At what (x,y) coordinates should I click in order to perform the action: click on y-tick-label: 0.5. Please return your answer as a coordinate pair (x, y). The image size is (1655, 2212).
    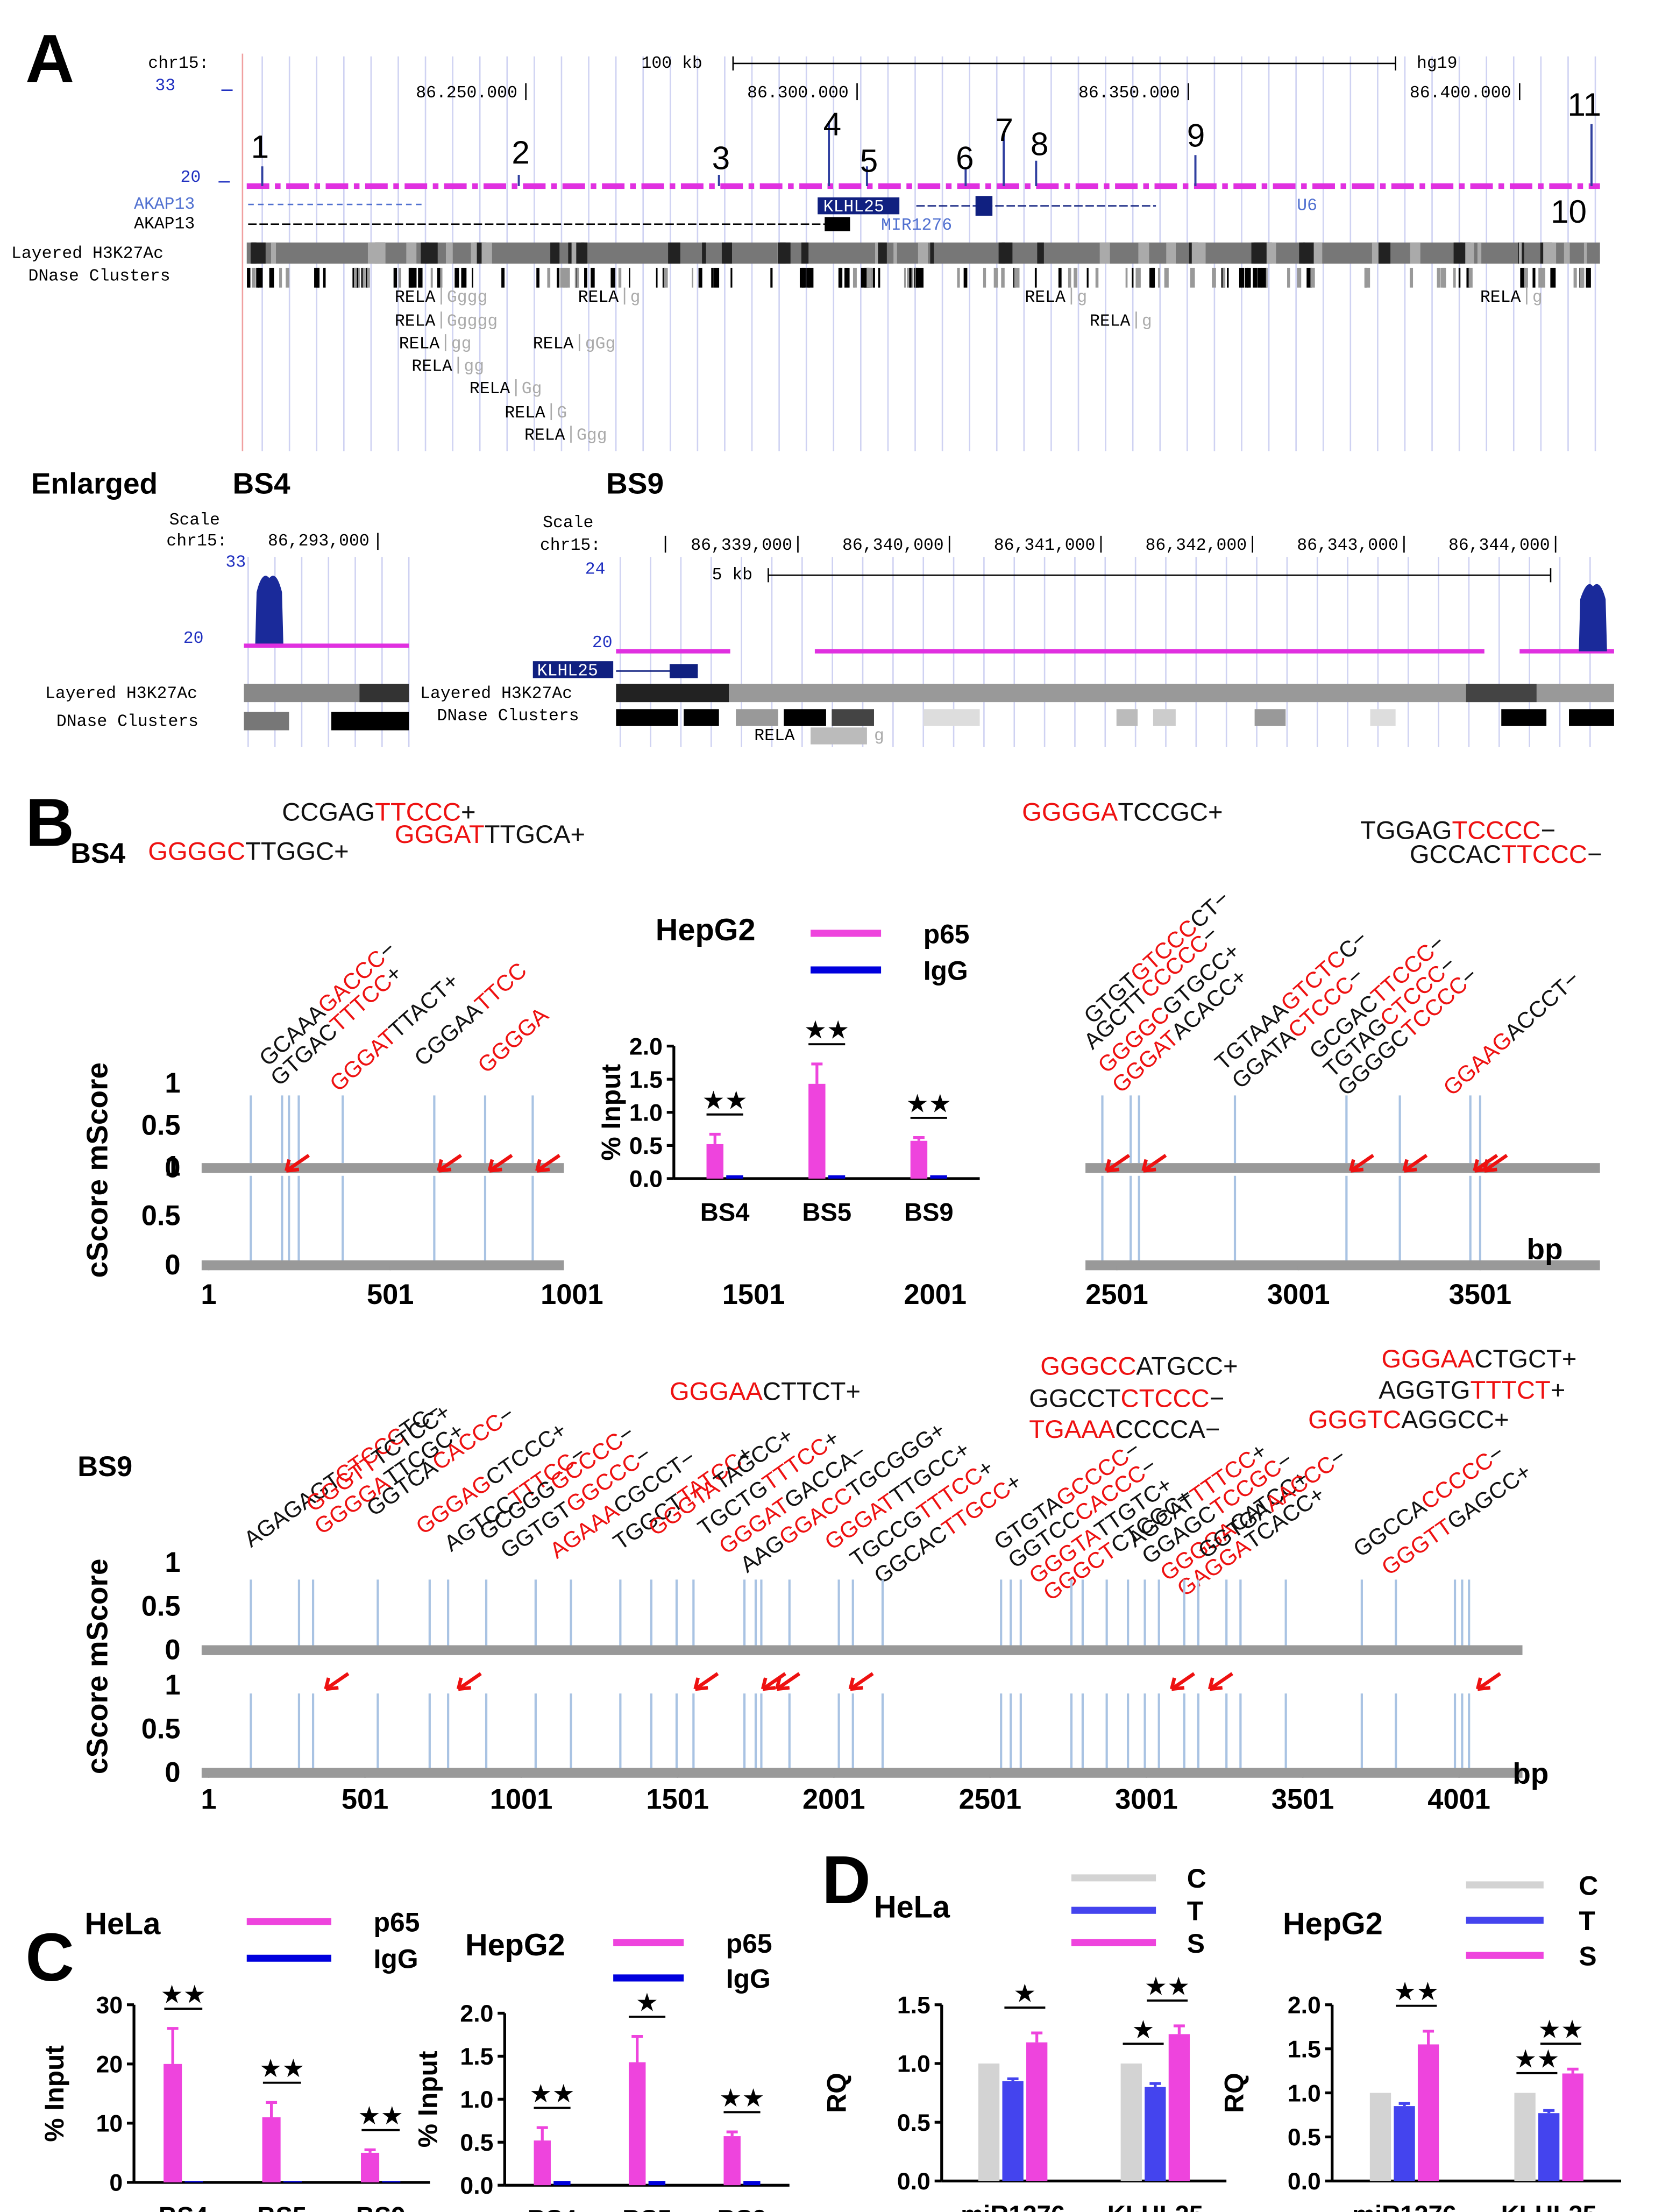
    Looking at the image, I should click on (476, 2143).